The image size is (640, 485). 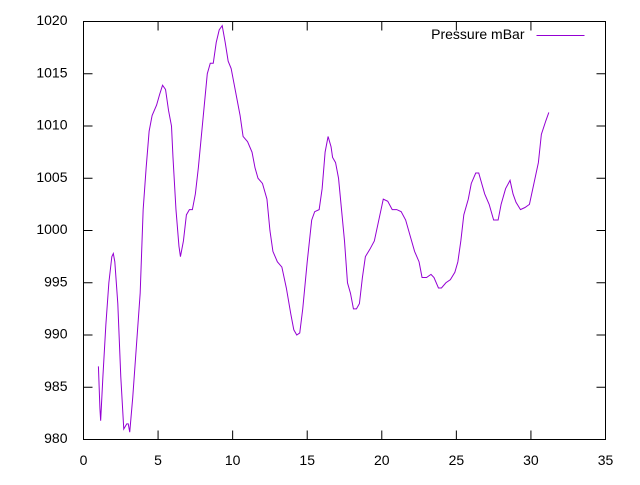 I want to click on y-tick-label: 1010, so click(x=51, y=125).